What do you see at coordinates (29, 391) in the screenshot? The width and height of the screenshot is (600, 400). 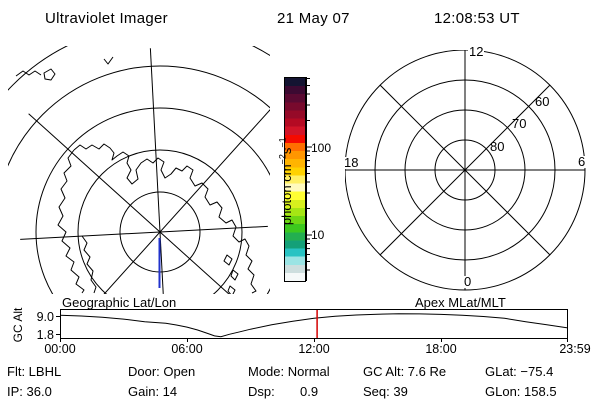 I see `status-ip: IP: 36.0` at bounding box center [29, 391].